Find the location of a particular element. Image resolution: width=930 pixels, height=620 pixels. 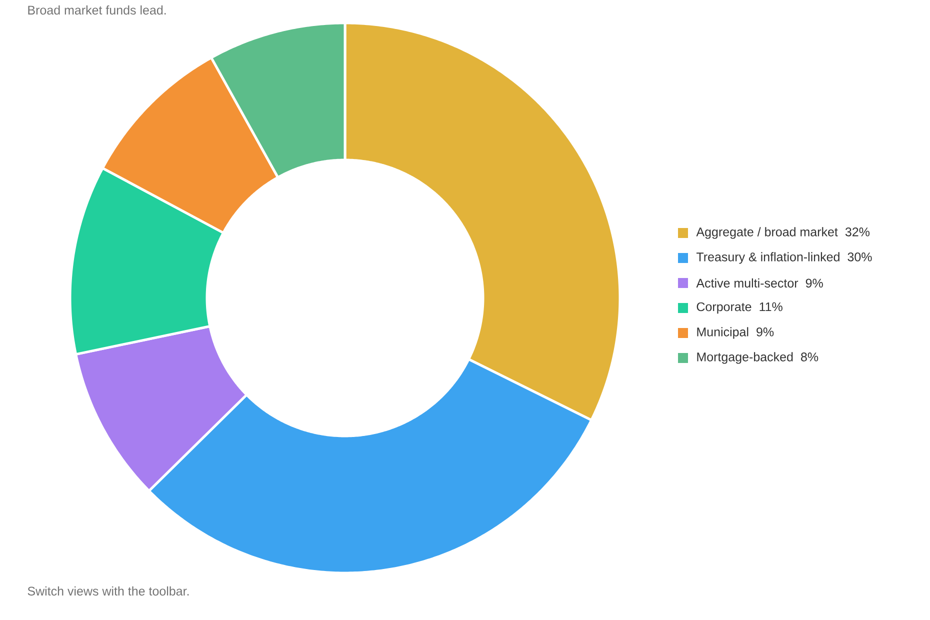

legend-label: Municipal is located at coordinates (722, 333).